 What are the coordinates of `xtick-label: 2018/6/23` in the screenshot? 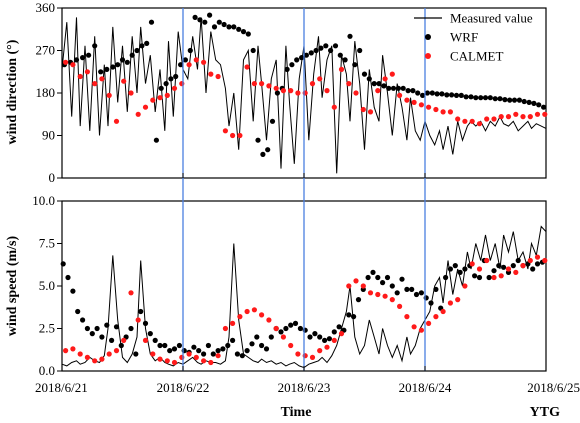 It's located at (304, 387).